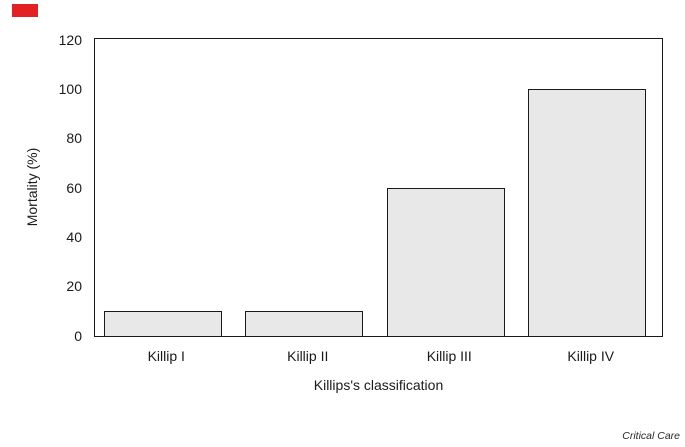 This screenshot has height=447, width=685. Describe the element at coordinates (445, 262) in the screenshot. I see `bar-killip-iii` at that location.